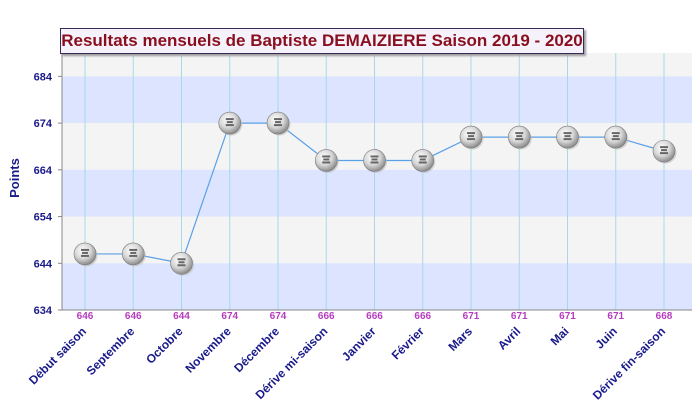 The height and width of the screenshot is (420, 700). I want to click on x-tick-label: Octobre, so click(164, 345).